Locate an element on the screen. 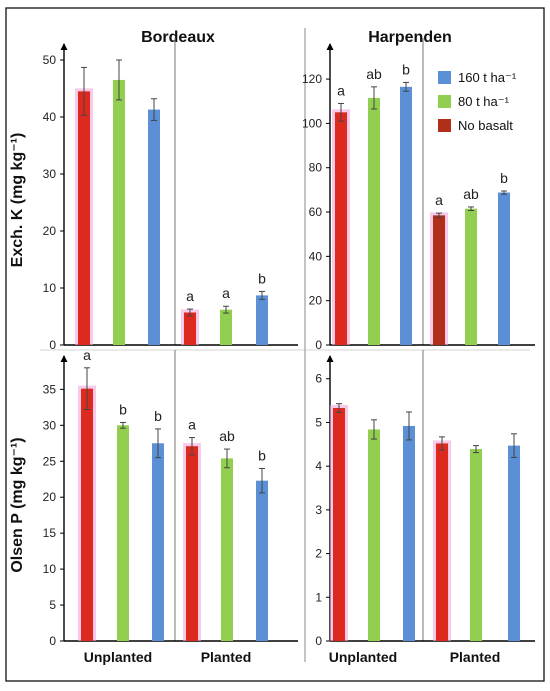  y-axis-arrow-tr is located at coordinates (330, 46).